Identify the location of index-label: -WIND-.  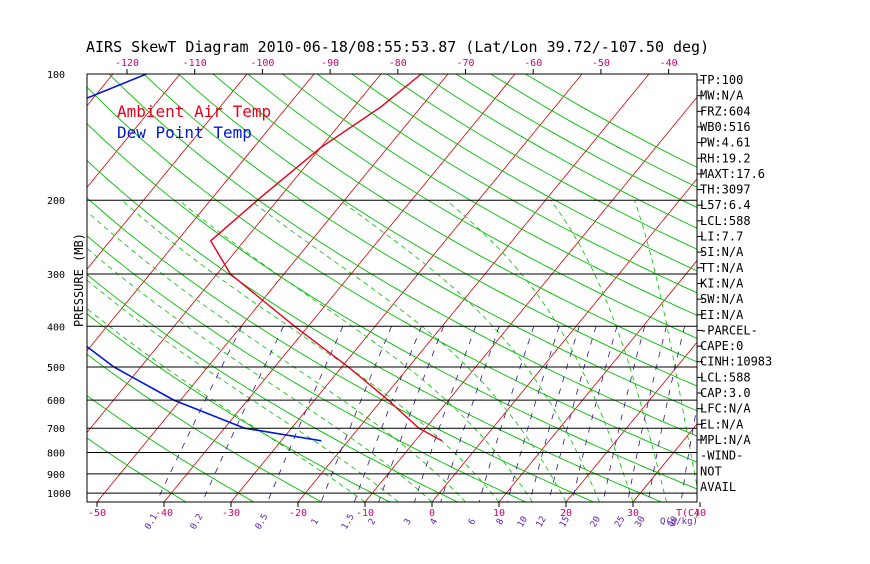
(721, 456).